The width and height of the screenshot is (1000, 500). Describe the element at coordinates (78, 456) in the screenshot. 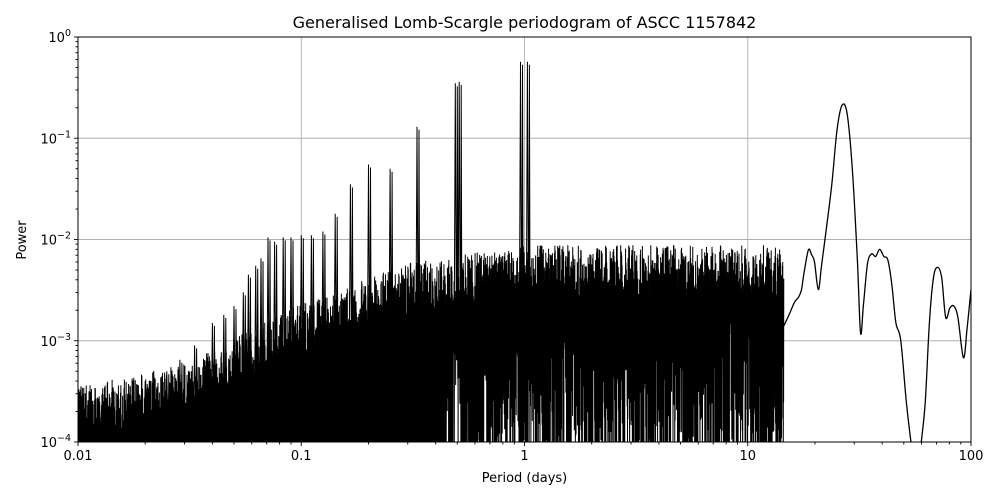

I see `x-tick-label: 0.01` at that location.